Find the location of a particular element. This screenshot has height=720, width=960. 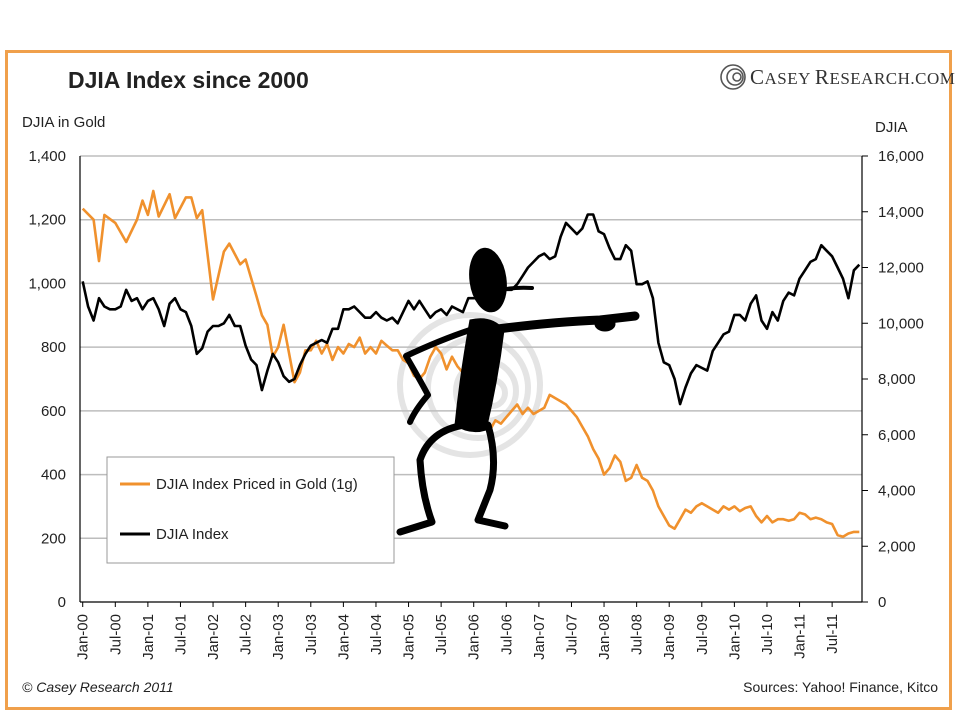

x-tick-label: Jan-01 is located at coordinates (148, 637).